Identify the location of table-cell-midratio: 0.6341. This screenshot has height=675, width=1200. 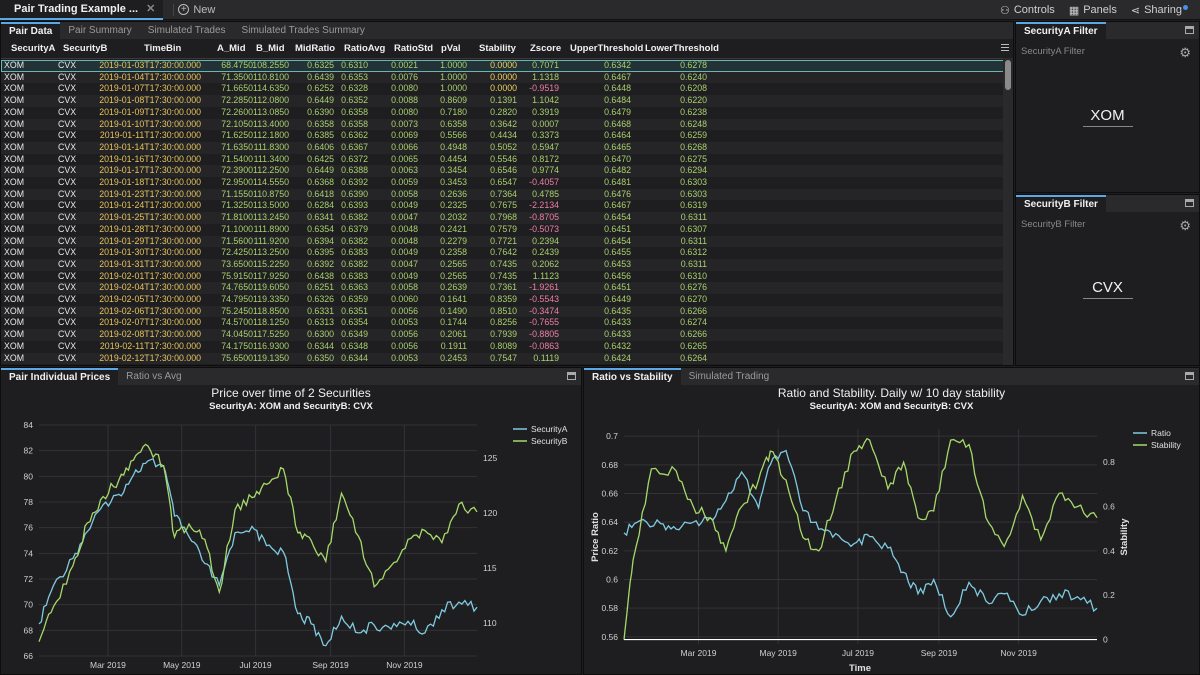
(320, 217).